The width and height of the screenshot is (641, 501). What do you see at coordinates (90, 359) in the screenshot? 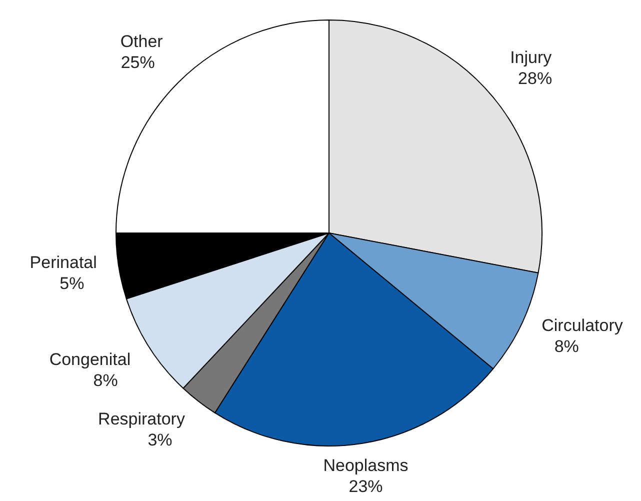
I see `slice-label: Congenital` at bounding box center [90, 359].